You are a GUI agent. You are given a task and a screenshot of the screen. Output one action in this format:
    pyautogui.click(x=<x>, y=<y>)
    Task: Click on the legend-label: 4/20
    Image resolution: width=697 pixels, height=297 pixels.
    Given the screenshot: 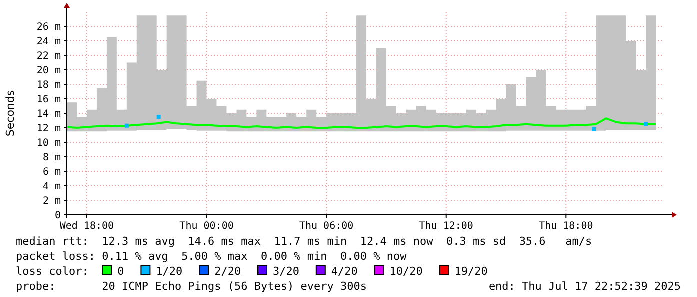 What is the action you would take?
    pyautogui.click(x=344, y=271)
    